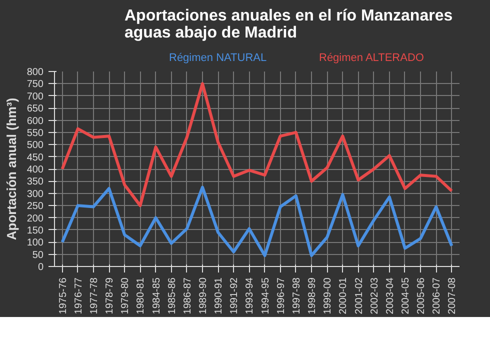 The image size is (490, 340). Describe the element at coordinates (437, 295) in the screenshot. I see `x-tick-label: 2006-07` at that location.